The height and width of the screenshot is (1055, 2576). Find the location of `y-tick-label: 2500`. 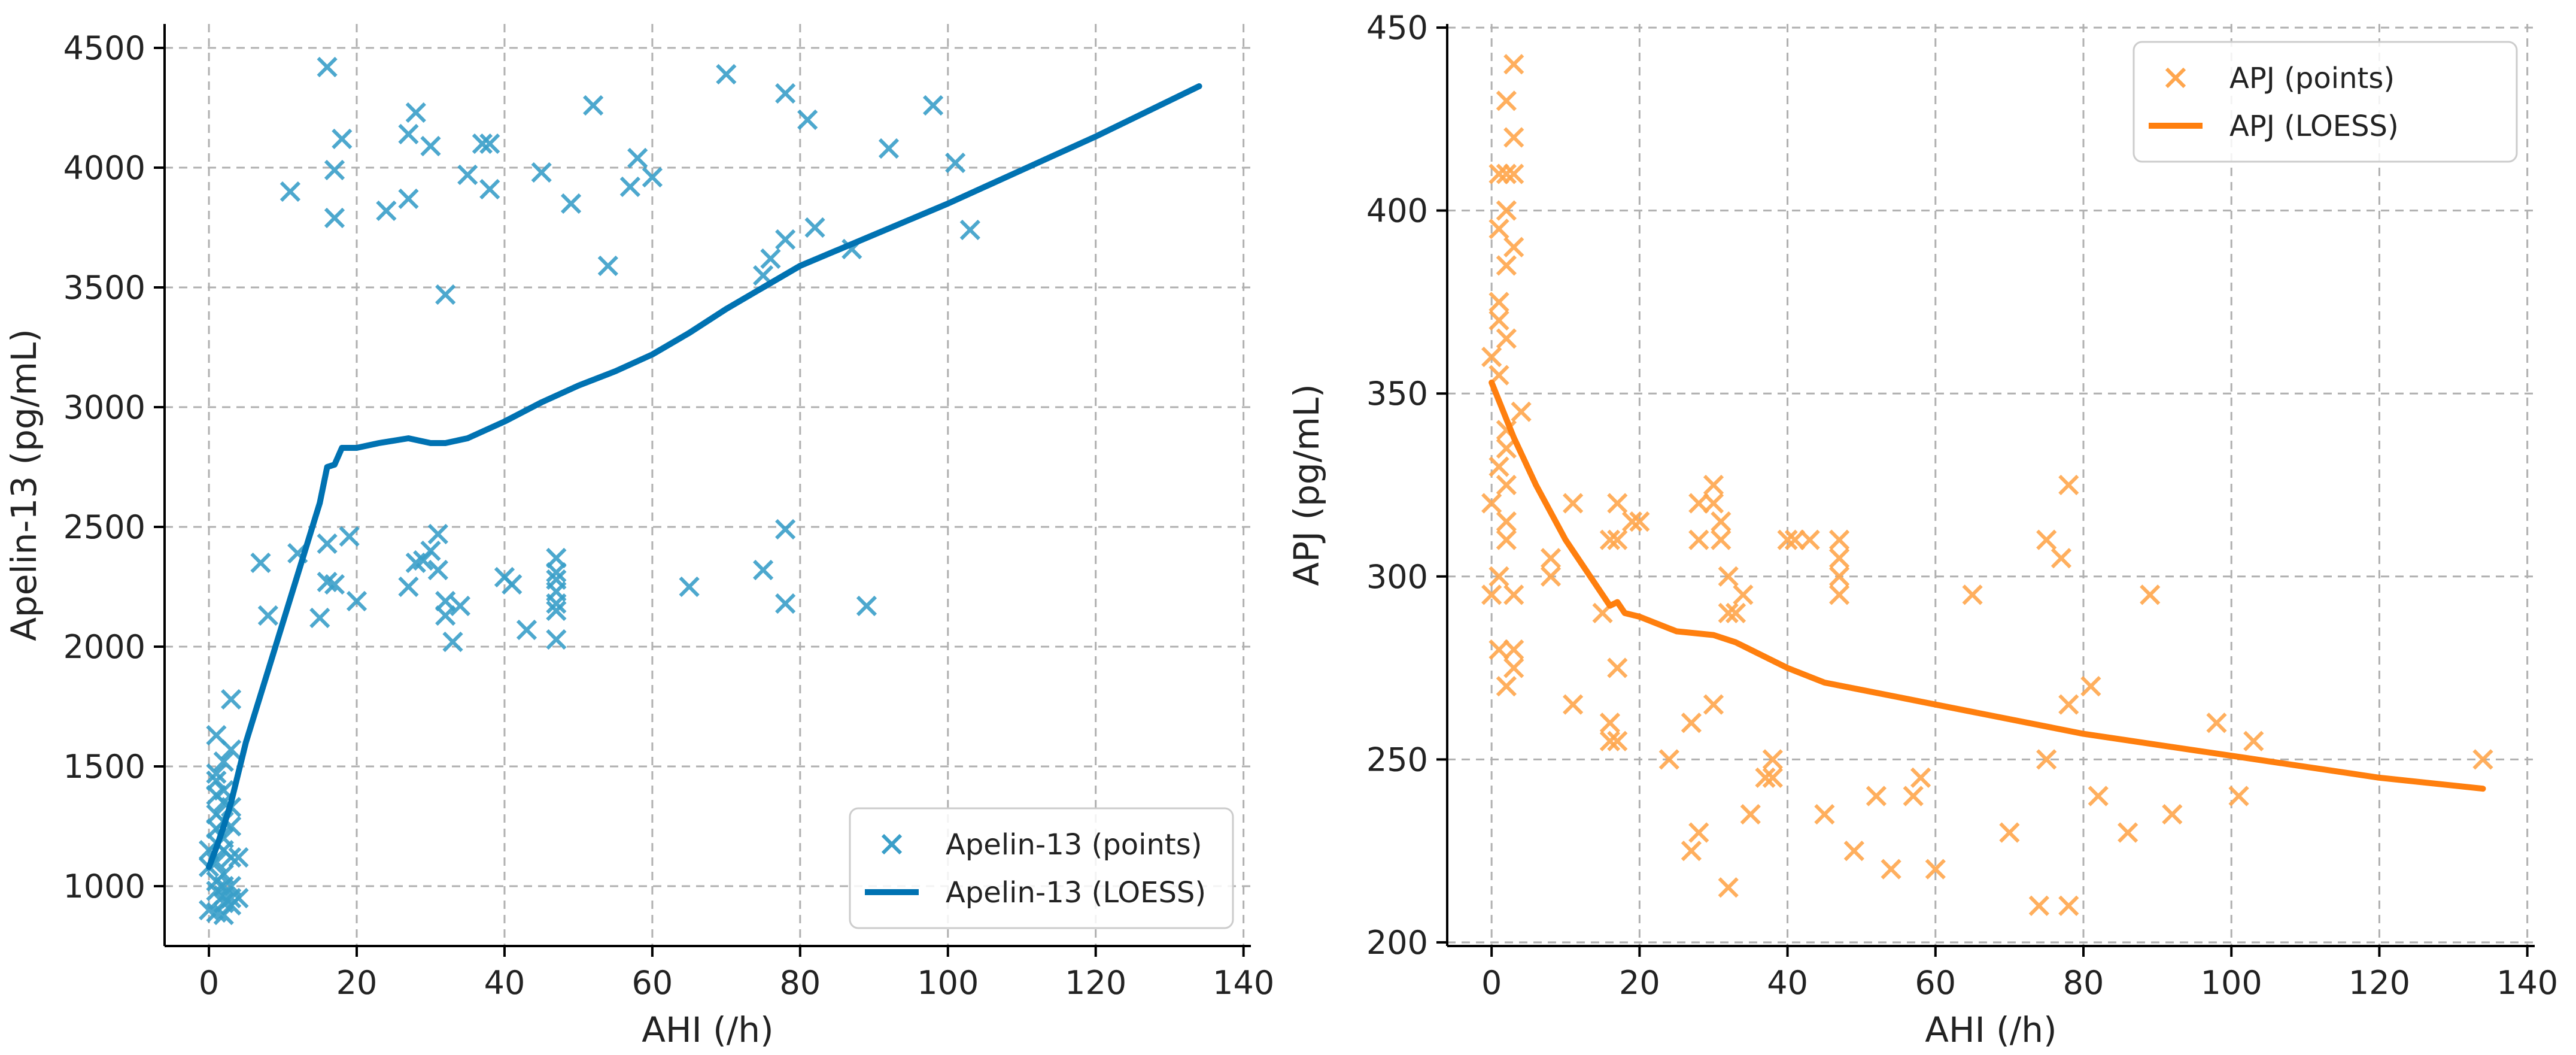

y-tick-label: 2500 is located at coordinates (104, 527).